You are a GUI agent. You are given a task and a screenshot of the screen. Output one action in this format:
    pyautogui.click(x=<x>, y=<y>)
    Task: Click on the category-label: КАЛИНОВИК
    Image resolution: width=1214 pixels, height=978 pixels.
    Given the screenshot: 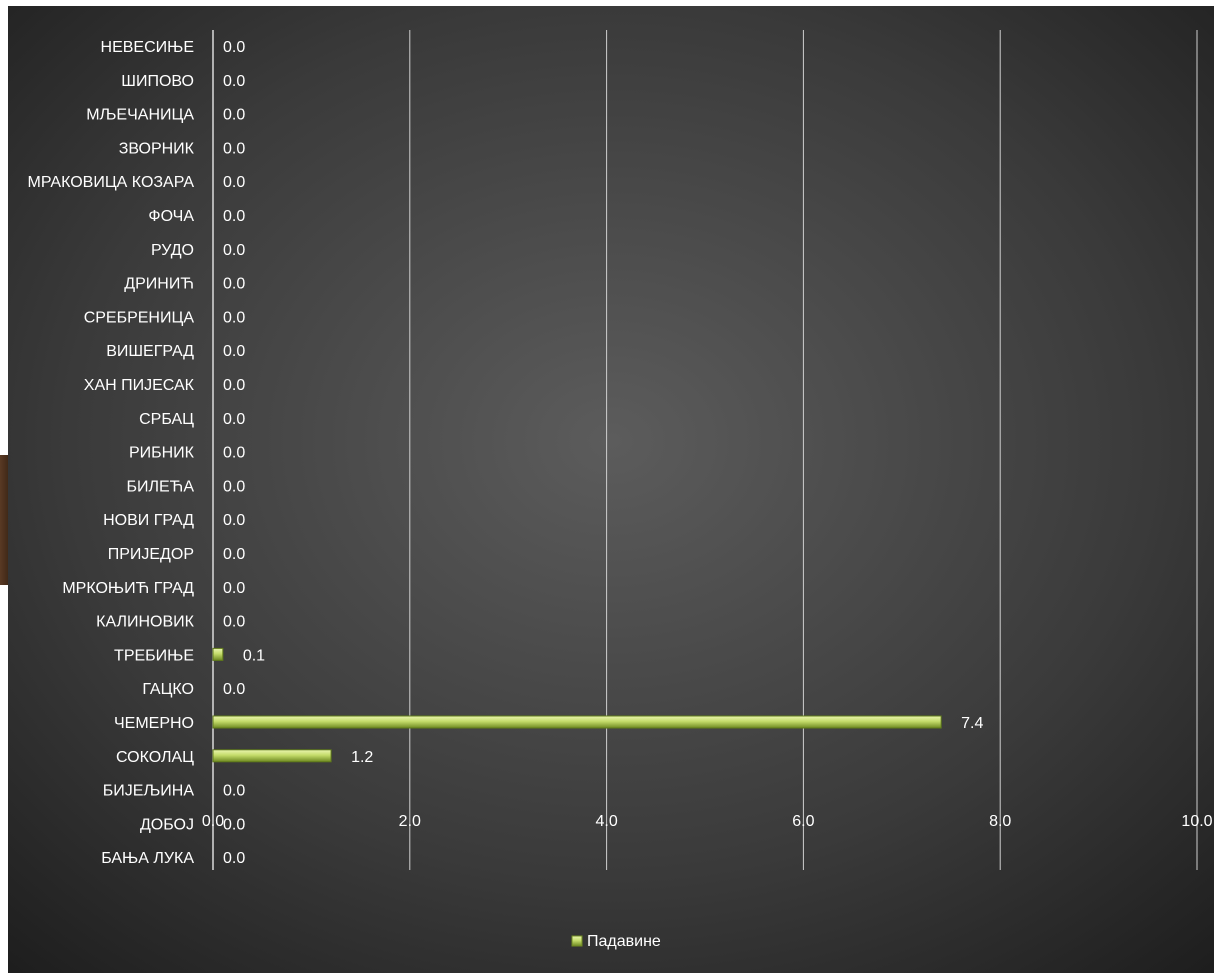 What is the action you would take?
    pyautogui.click(x=145, y=622)
    